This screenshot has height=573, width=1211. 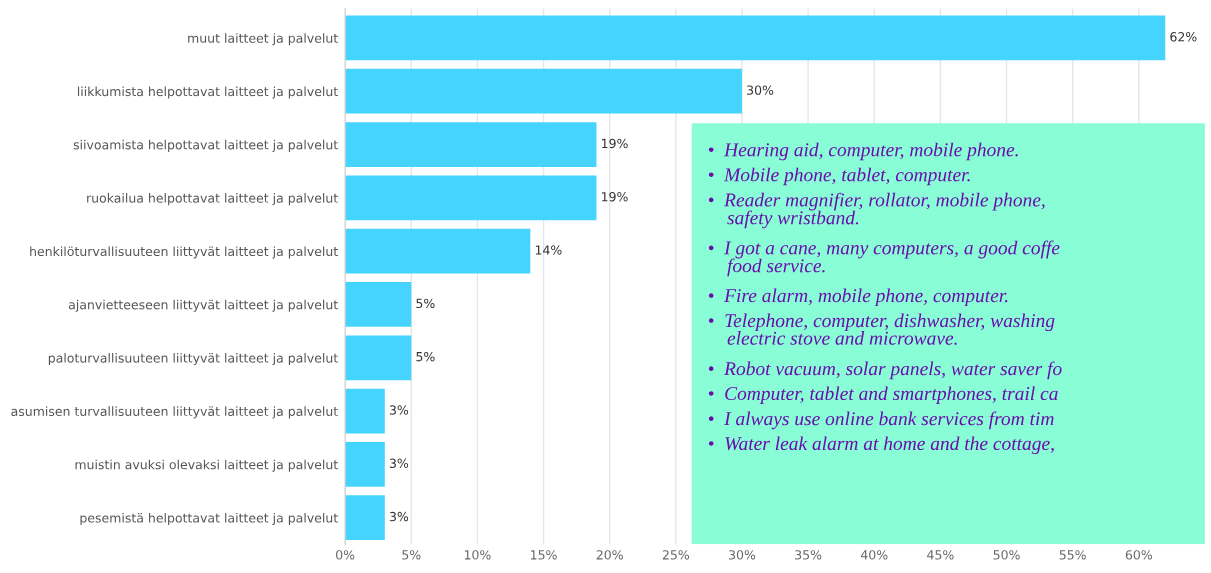 I want to click on y-tick-label: henkilöturvallisuuteen liittyvät laitteet ja palvelut, so click(x=184, y=252).